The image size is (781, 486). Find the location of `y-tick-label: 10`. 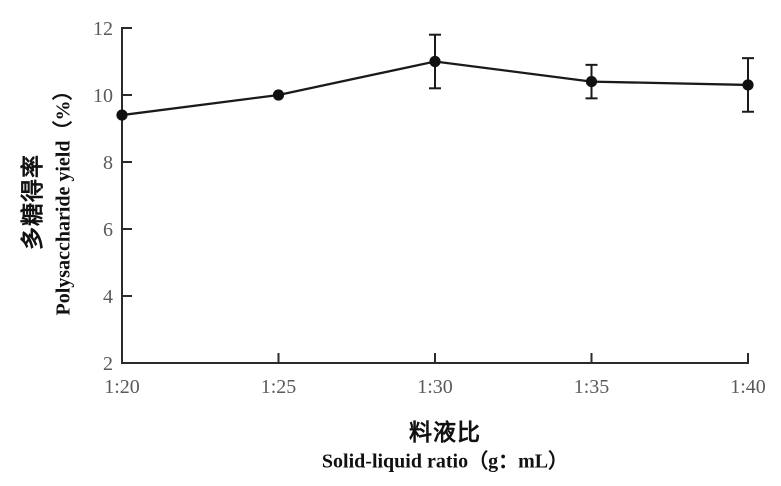

y-tick-label: 10 is located at coordinates (103, 96).